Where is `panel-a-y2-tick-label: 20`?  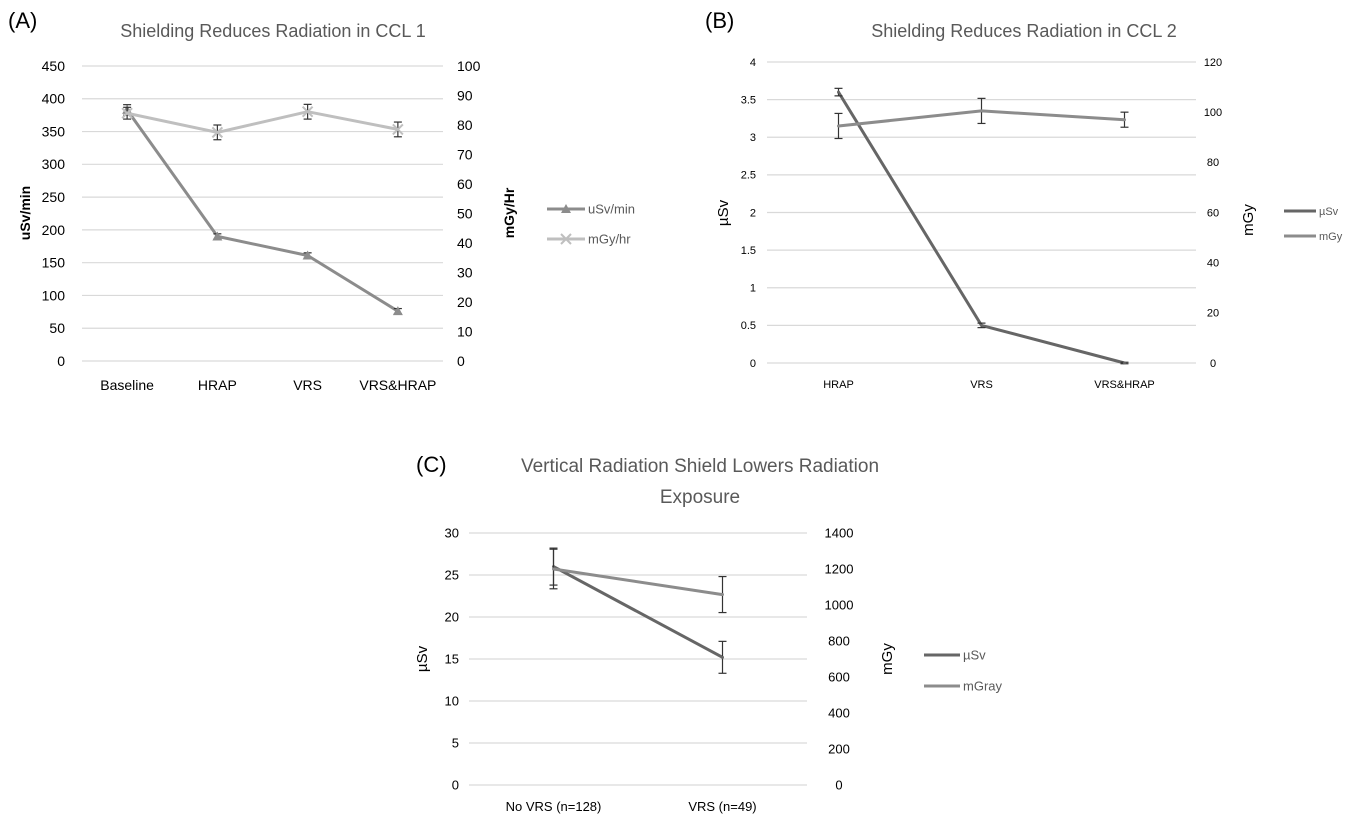 panel-a-y2-tick-label: 20 is located at coordinates (465, 302).